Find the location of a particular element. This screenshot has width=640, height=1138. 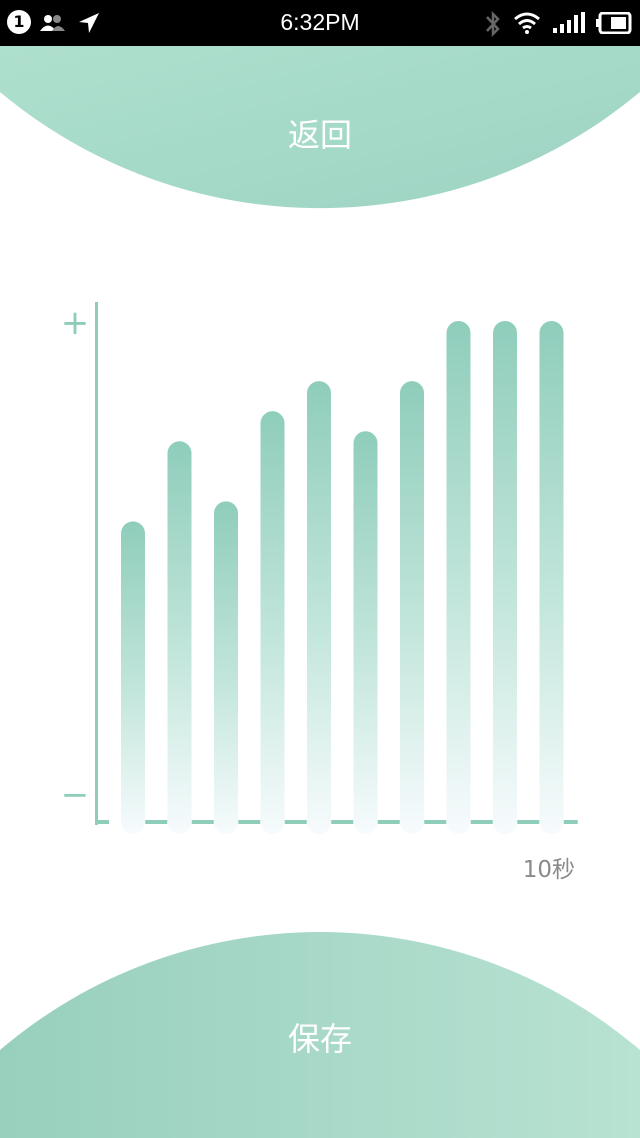

location-arrow-icon is located at coordinates (89, 23).